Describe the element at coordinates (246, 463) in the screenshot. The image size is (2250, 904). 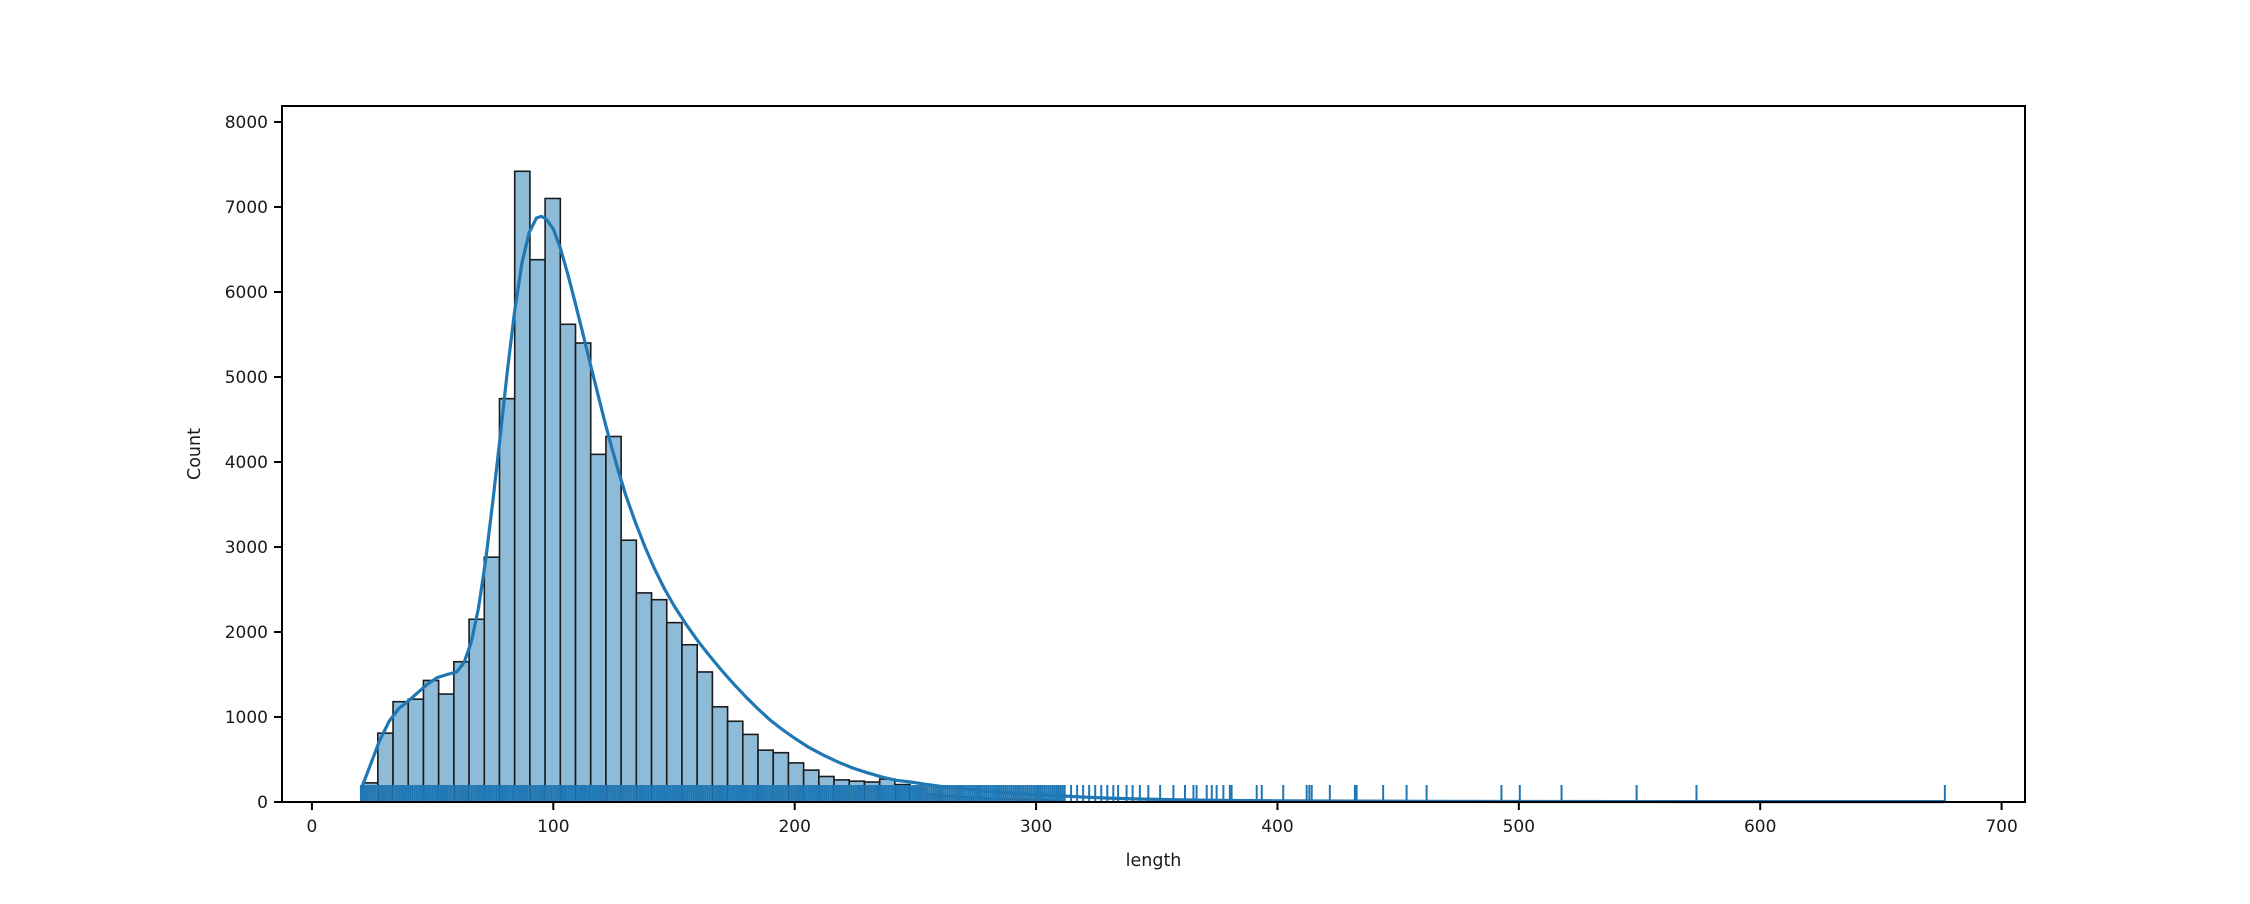
I see `y-tick-label: 4000` at that location.